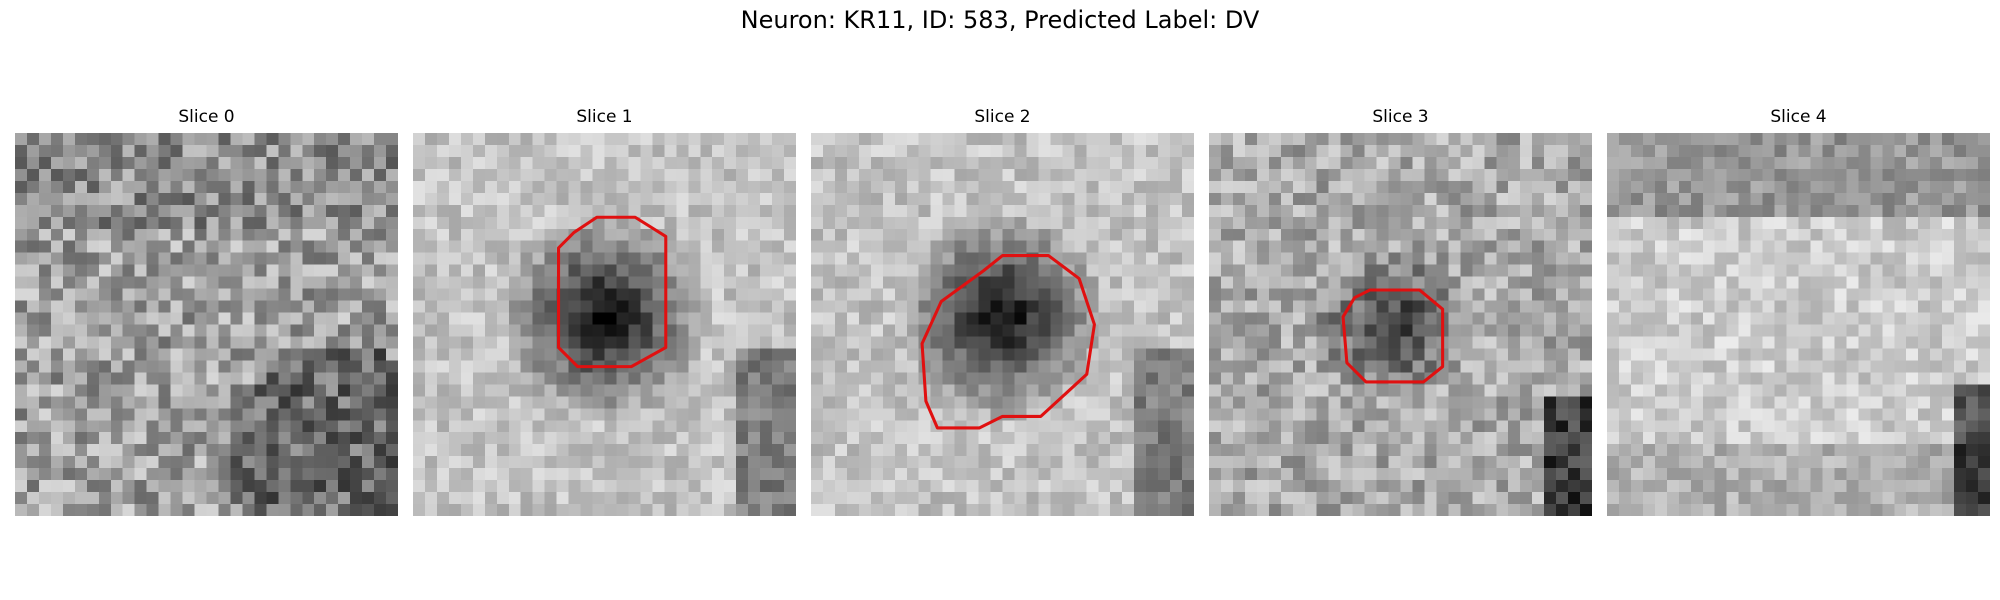  I want to click on slice-panel-3: Slice 3, so click(1400, 311).